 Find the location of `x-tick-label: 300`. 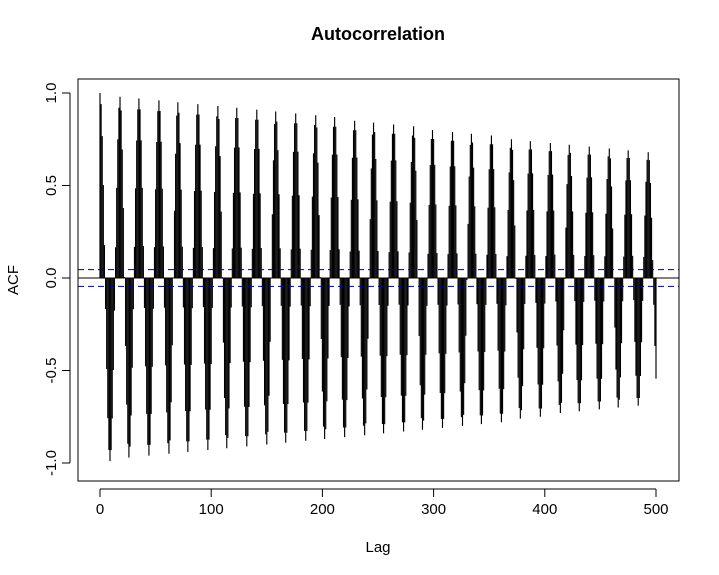

x-tick-label: 300 is located at coordinates (433, 509).